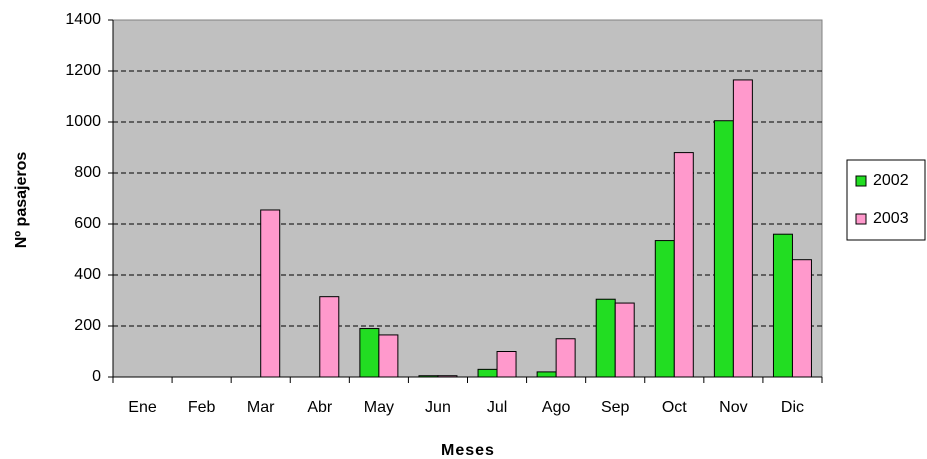 Image resolution: width=927 pixels, height=459 pixels. Describe the element at coordinates (261, 407) in the screenshot. I see `x-tick-label: Mar` at that location.